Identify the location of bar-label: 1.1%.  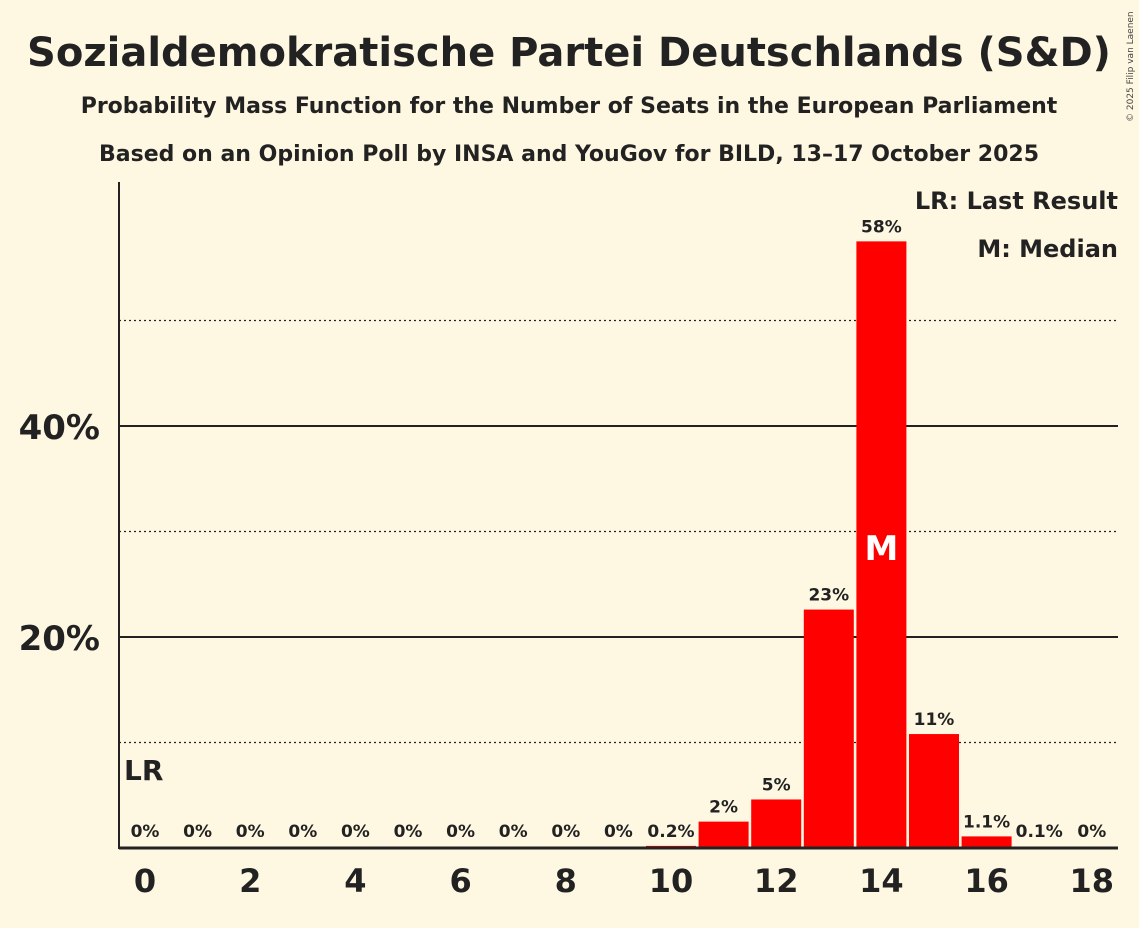
(986, 822).